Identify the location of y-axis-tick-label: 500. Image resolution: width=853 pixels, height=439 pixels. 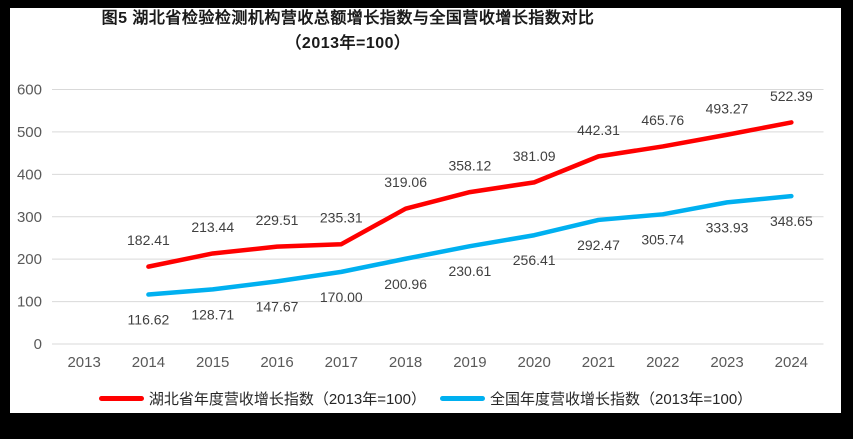
(29, 132).